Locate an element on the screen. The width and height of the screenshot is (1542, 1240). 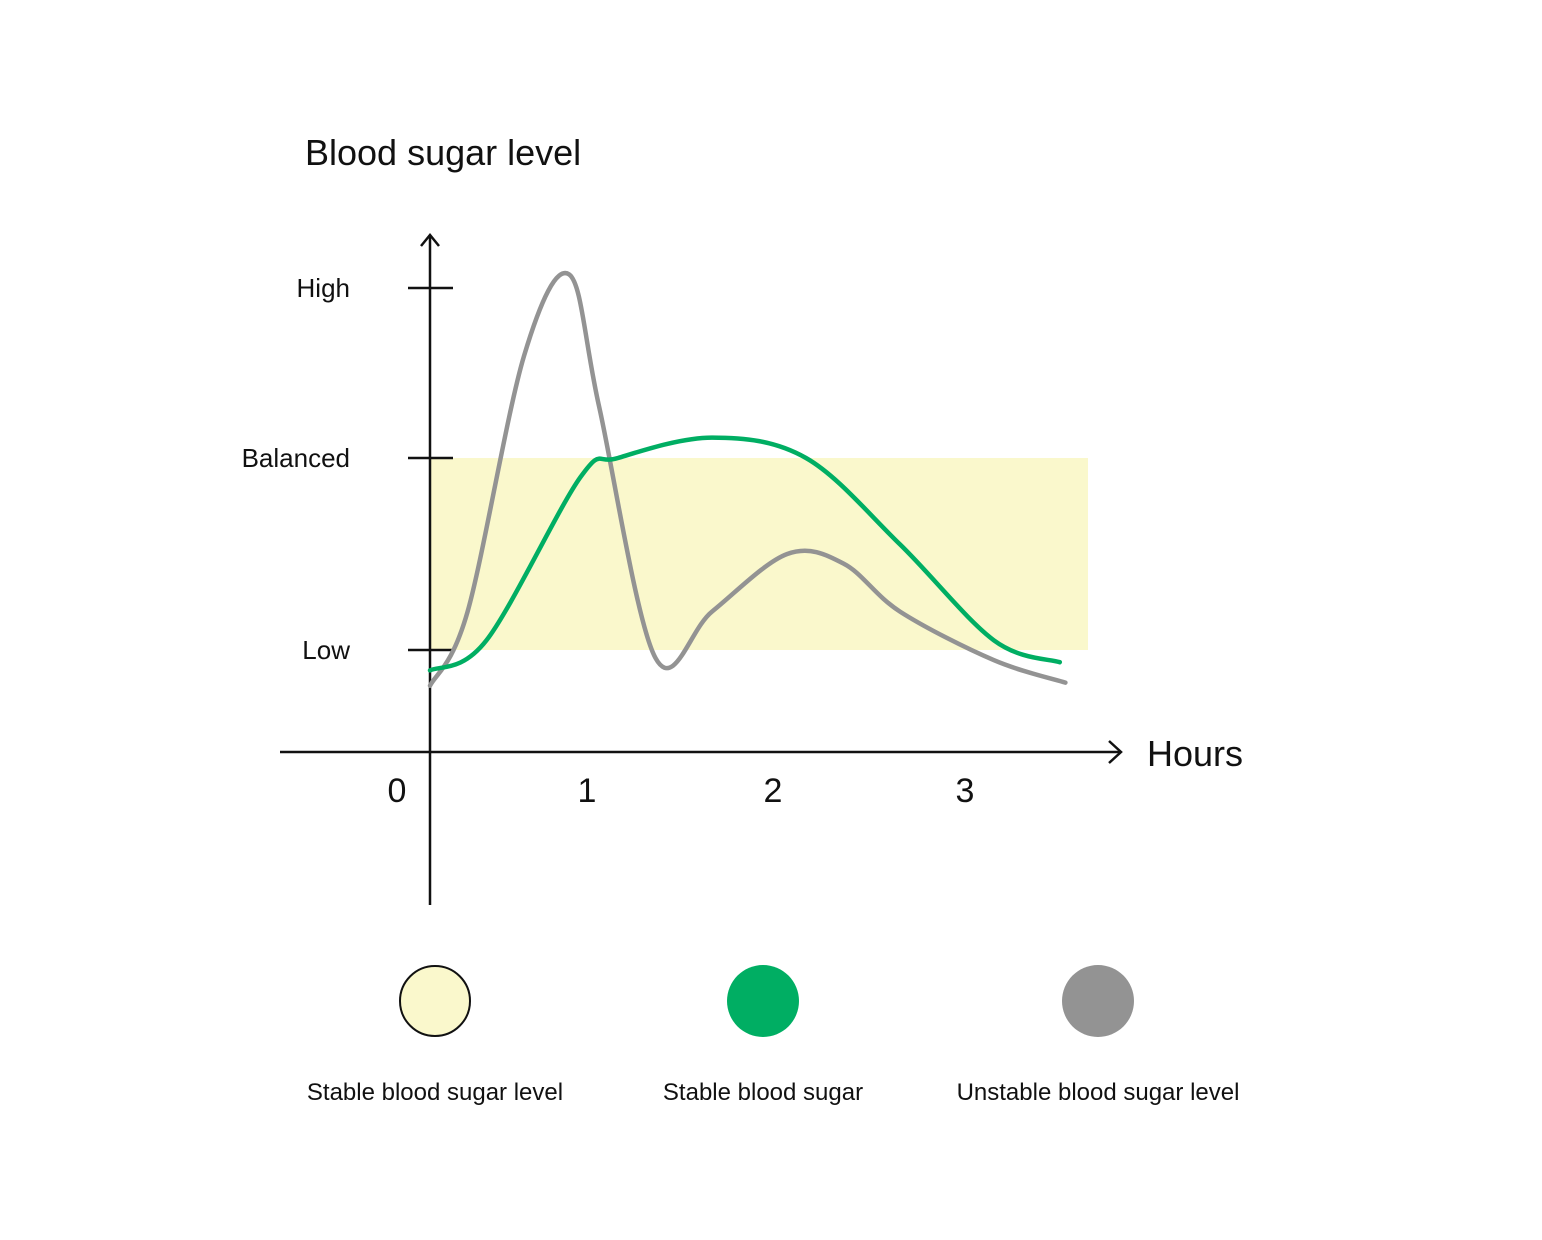
legend-swatch-band is located at coordinates (435, 1001).